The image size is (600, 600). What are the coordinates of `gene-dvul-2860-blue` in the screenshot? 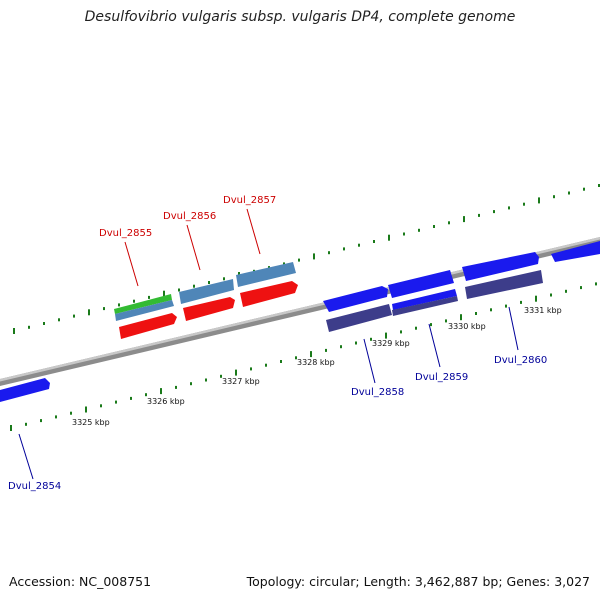 It's located at (500, 266).